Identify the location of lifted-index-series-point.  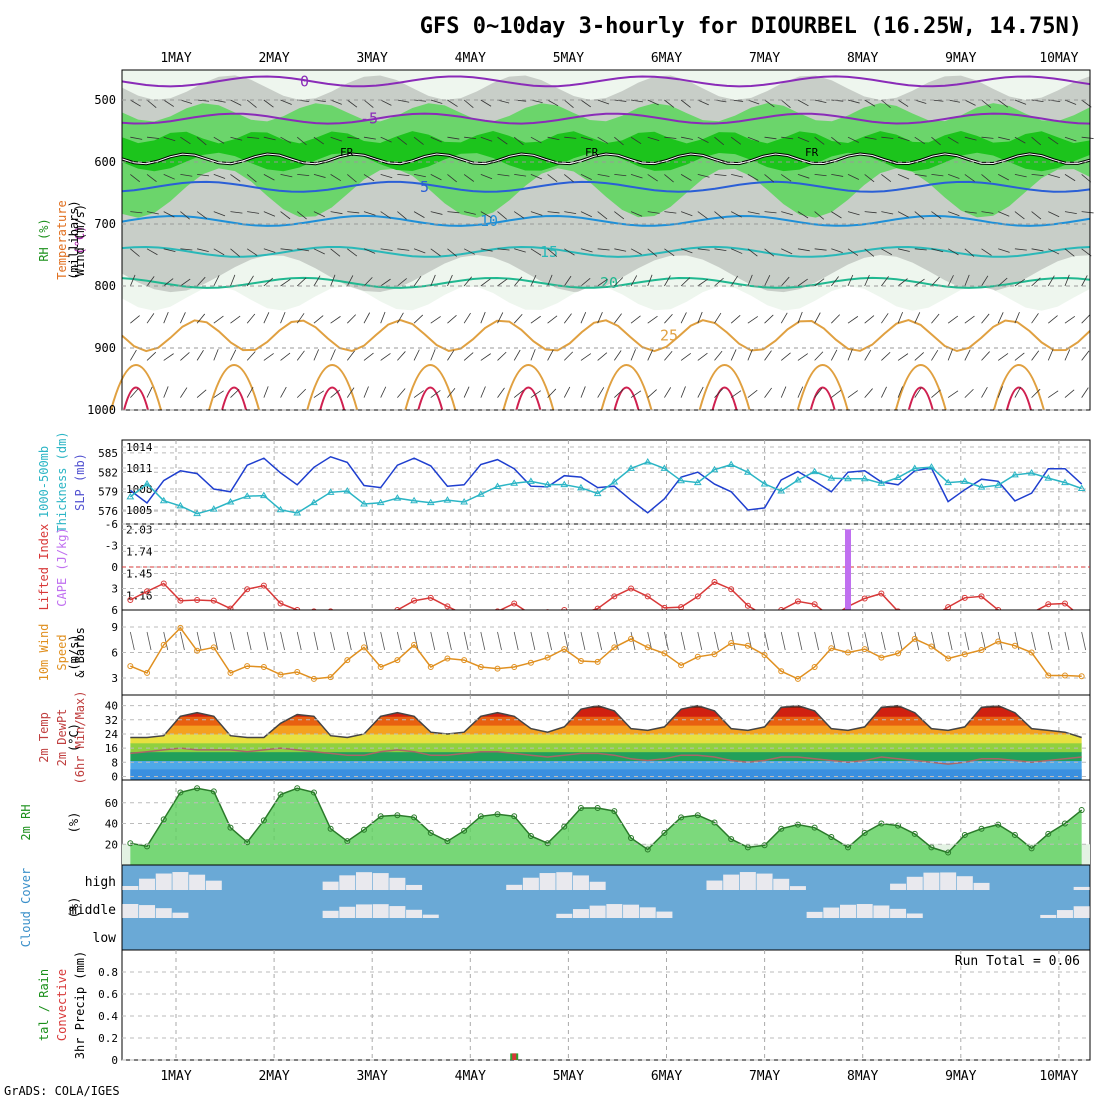
(247, 589).